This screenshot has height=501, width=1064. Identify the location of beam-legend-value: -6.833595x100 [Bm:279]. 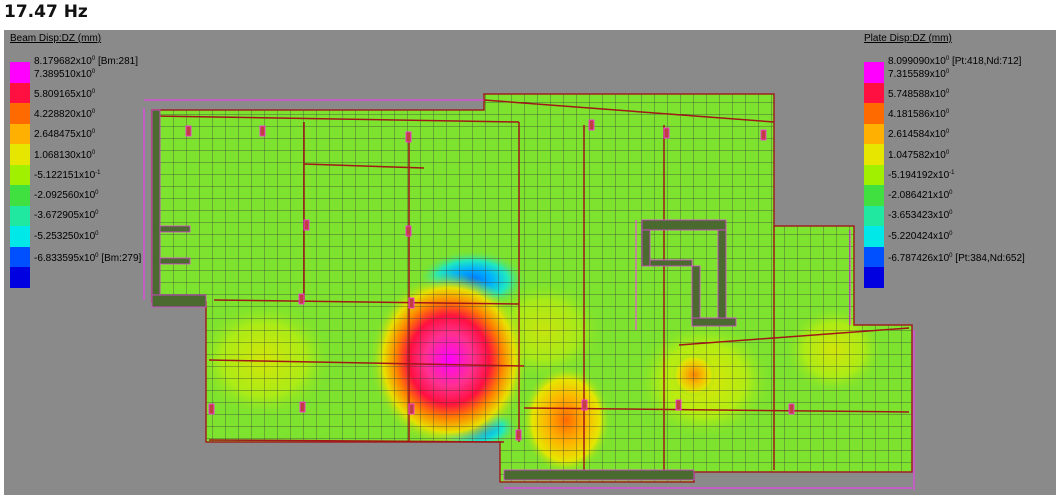
(88, 258).